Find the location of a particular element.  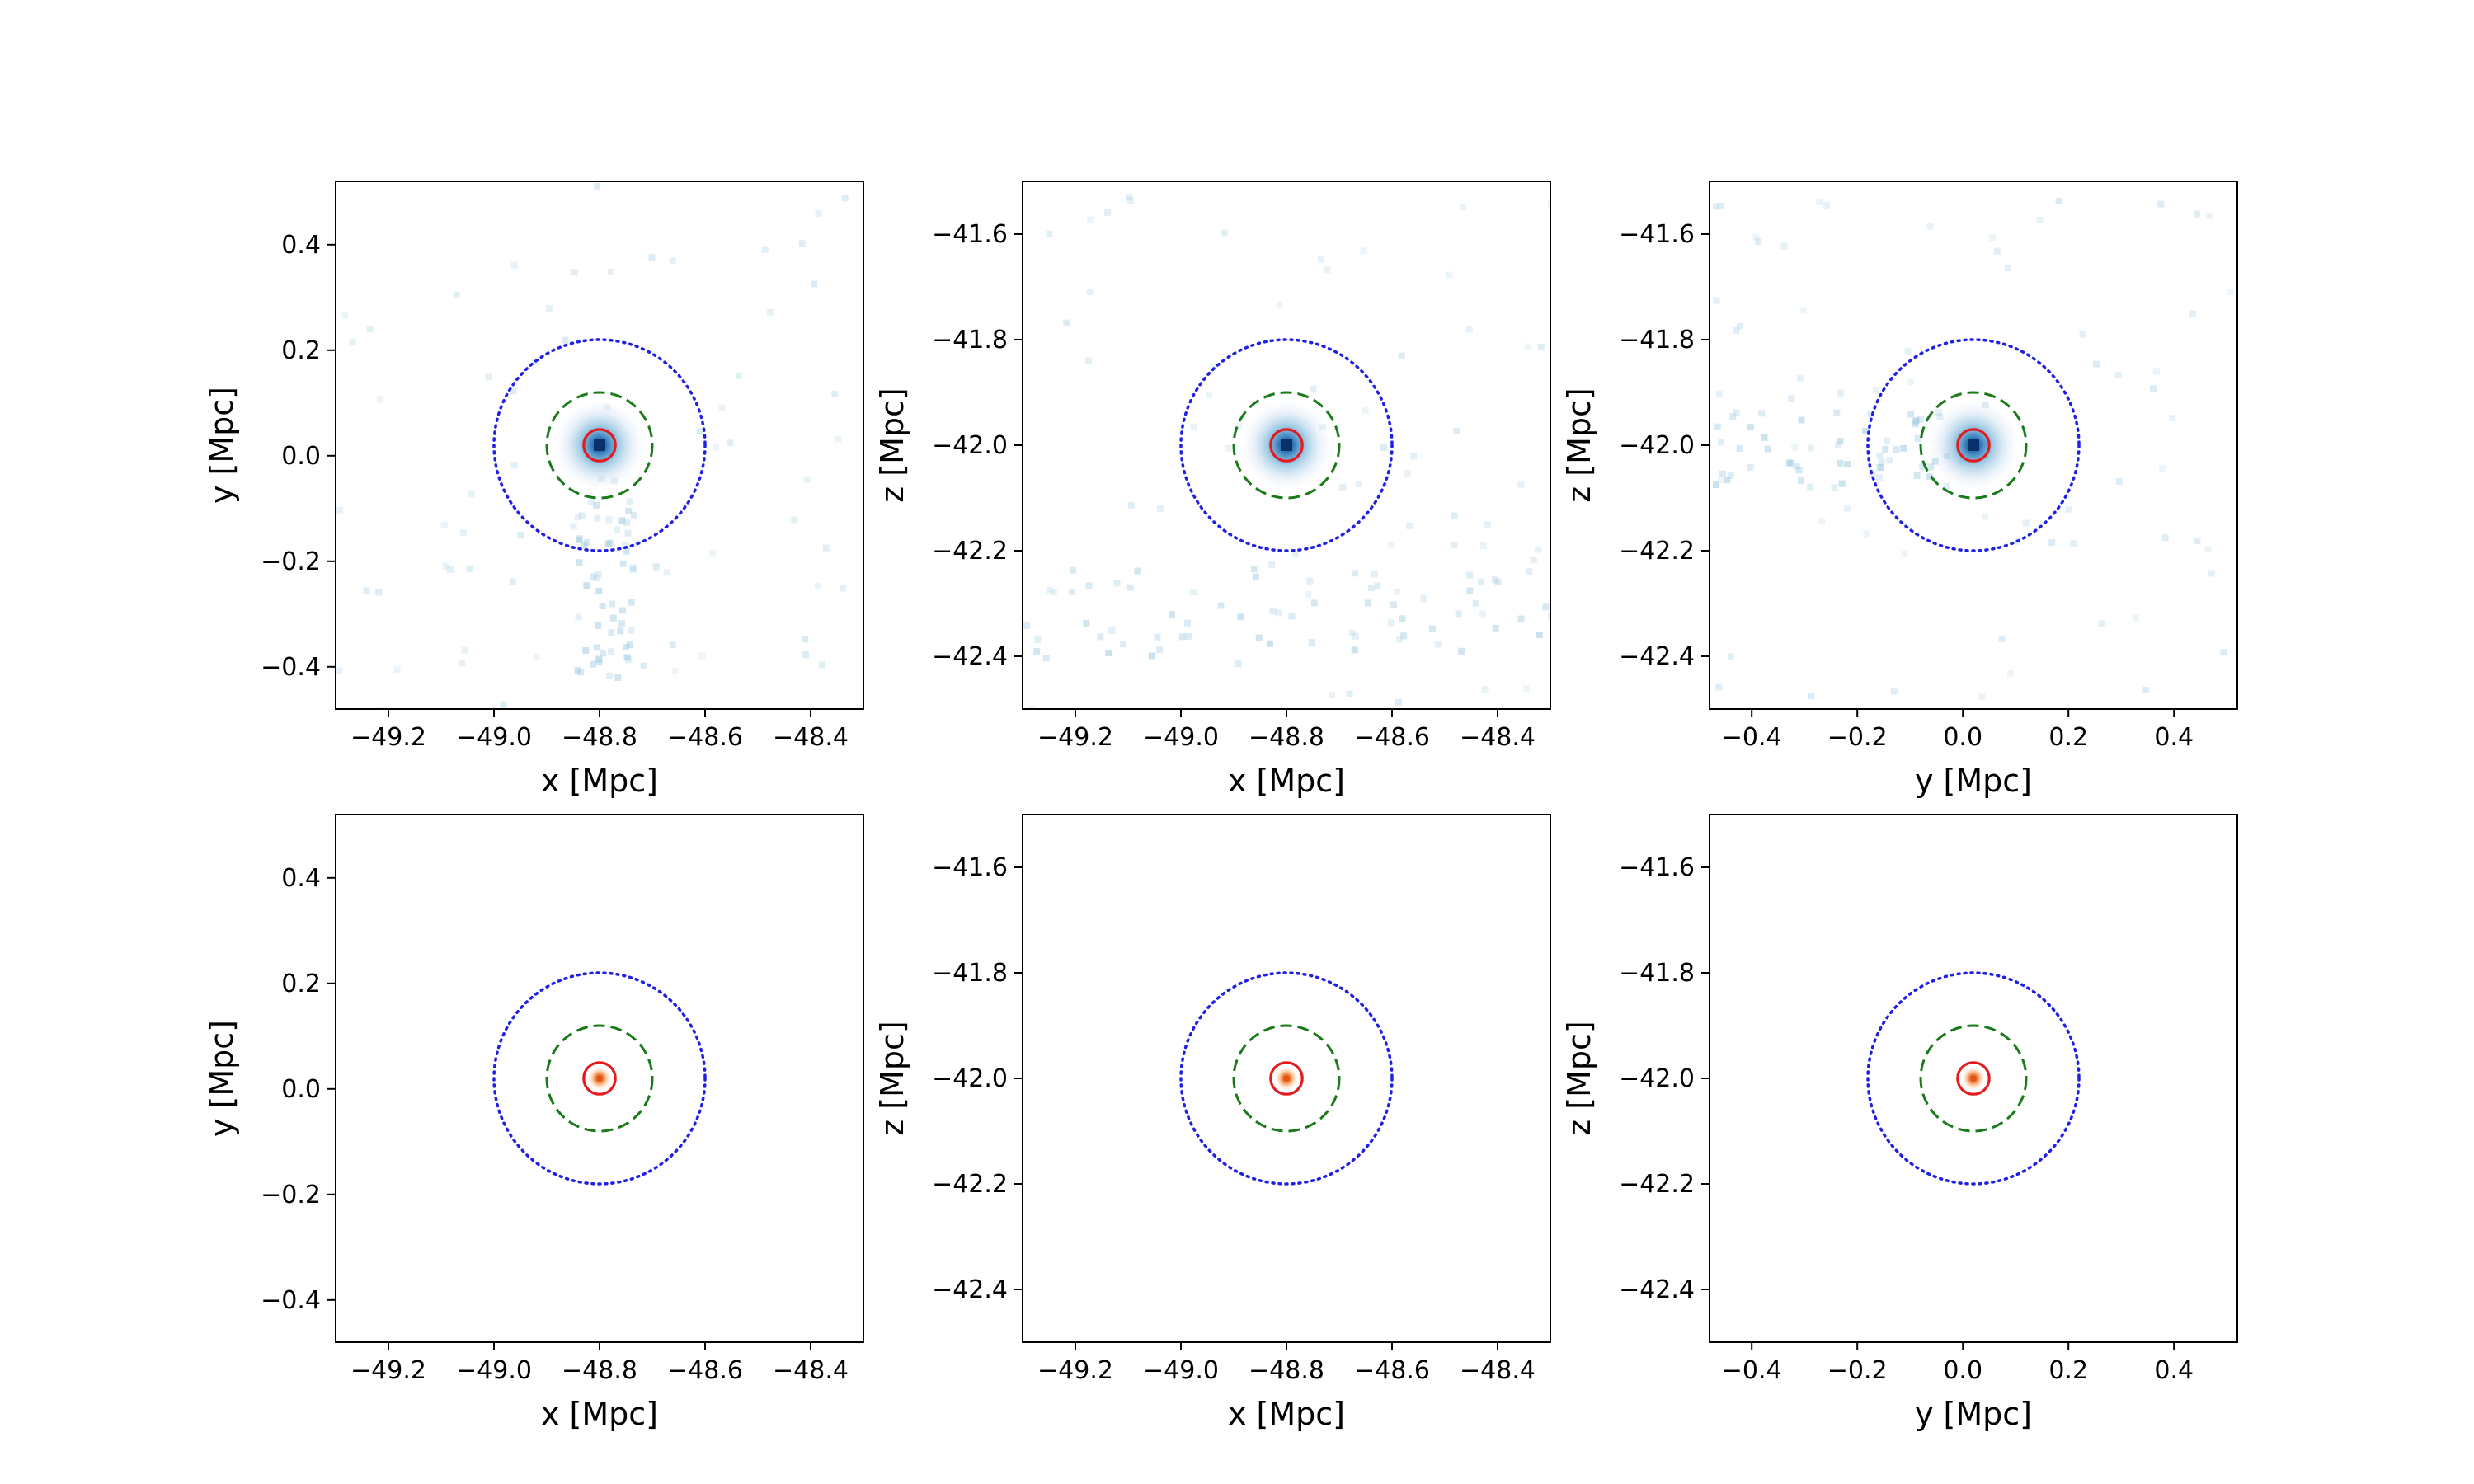

y-tick-label: 0.0 is located at coordinates (301, 1089).